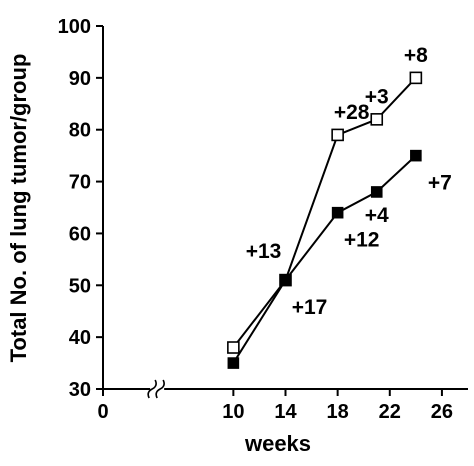 This screenshot has width=474, height=466. What do you see at coordinates (338, 412) in the screenshot?
I see `x-tick-label: 18` at bounding box center [338, 412].